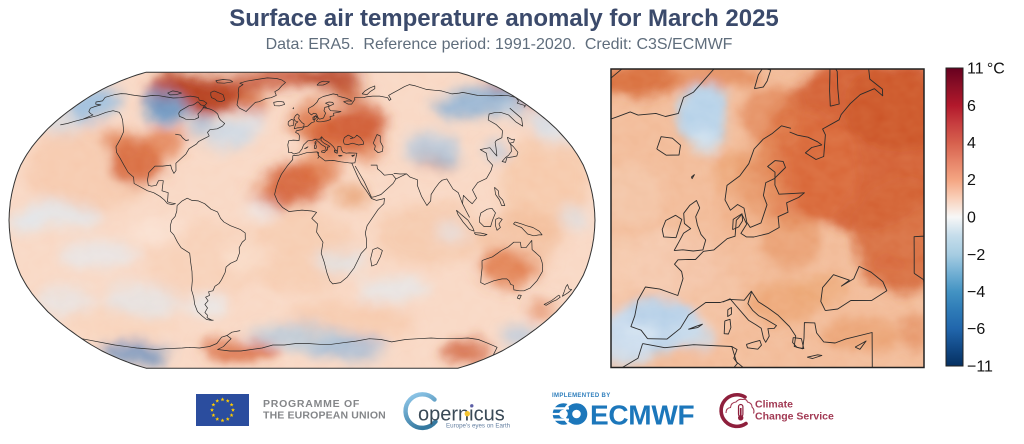  What do you see at coordinates (794, 417) in the screenshot?
I see `svg-text: Change Service` at bounding box center [794, 417].